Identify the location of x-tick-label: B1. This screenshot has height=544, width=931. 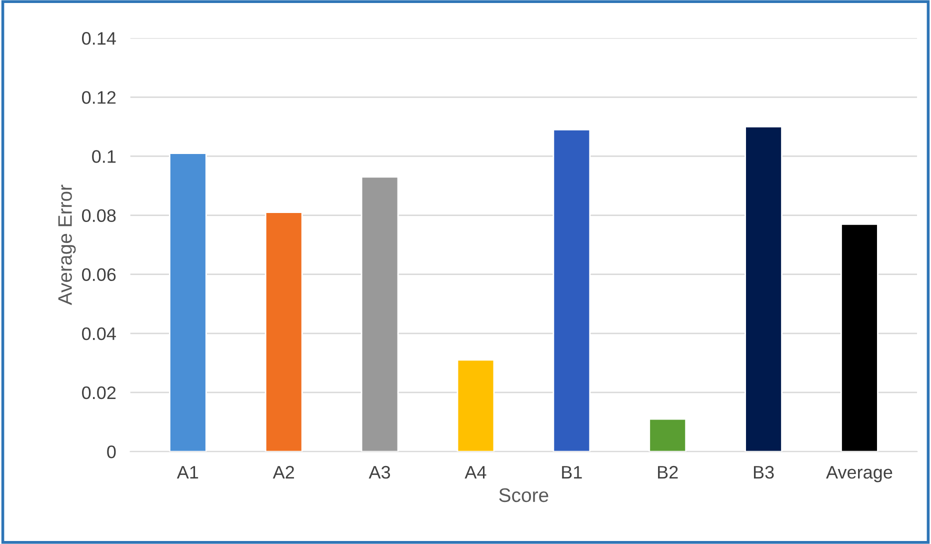
(572, 472).